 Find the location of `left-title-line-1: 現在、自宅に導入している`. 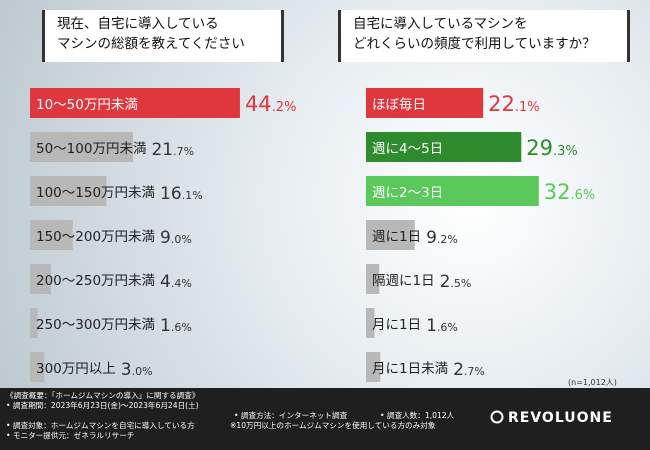

left-title-line-1: 現在、自宅に導入している is located at coordinates (138, 24).